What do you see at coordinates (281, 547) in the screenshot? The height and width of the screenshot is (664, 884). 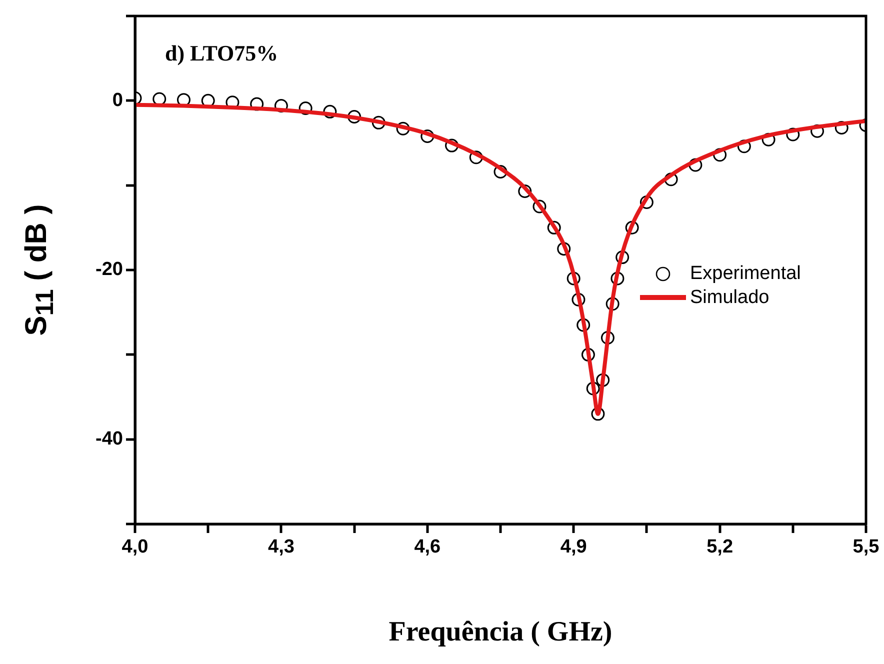 I see `x-tick-label: 4,3` at bounding box center [281, 547].